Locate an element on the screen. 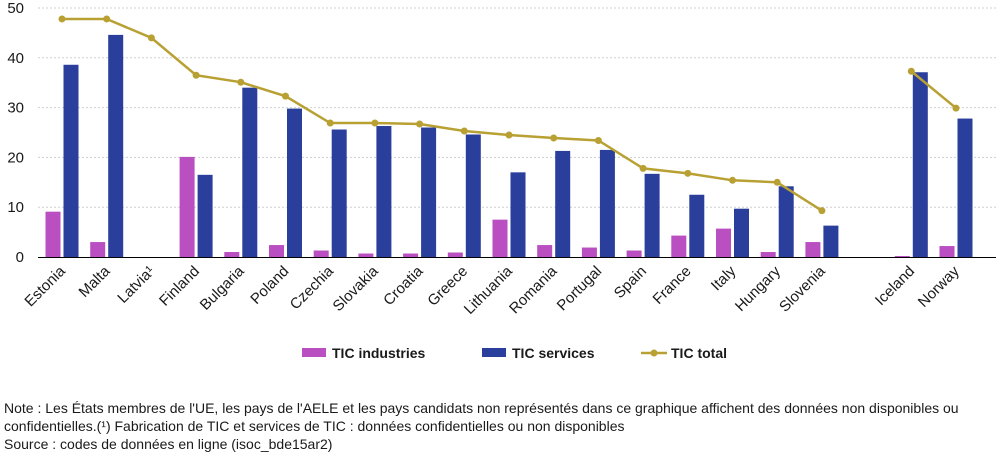 This screenshot has height=460, width=996. x-tick-label: Romania is located at coordinates (533, 289).